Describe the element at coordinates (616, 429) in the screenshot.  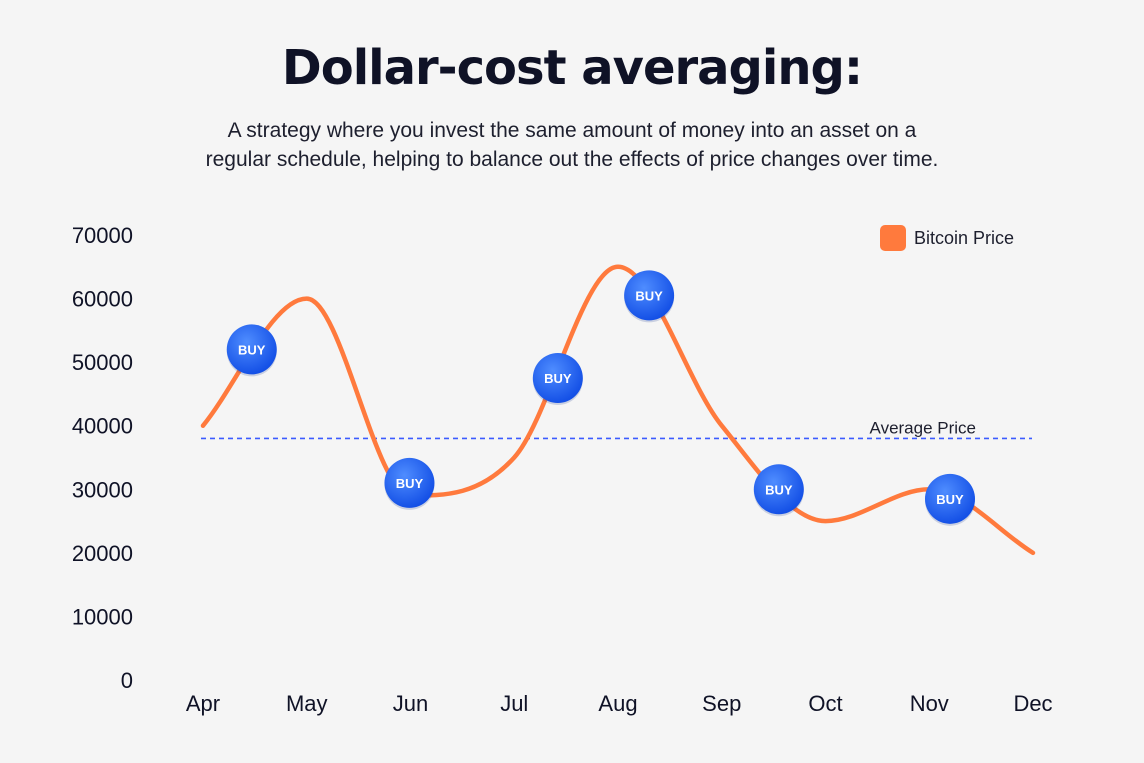
I see `average-price-layer: Average Price` at that location.